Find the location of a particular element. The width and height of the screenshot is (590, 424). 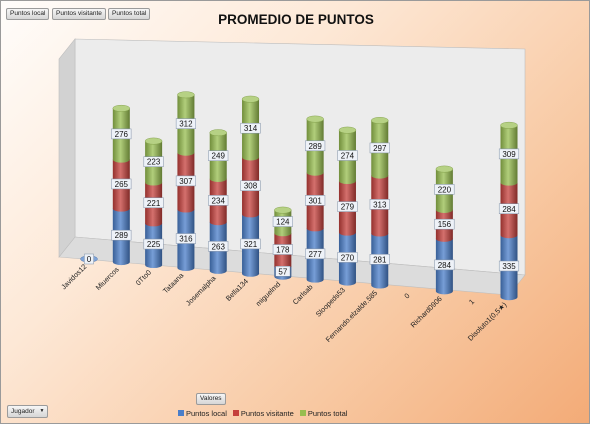

field-button-puntos-total: Puntos total is located at coordinates (129, 14).